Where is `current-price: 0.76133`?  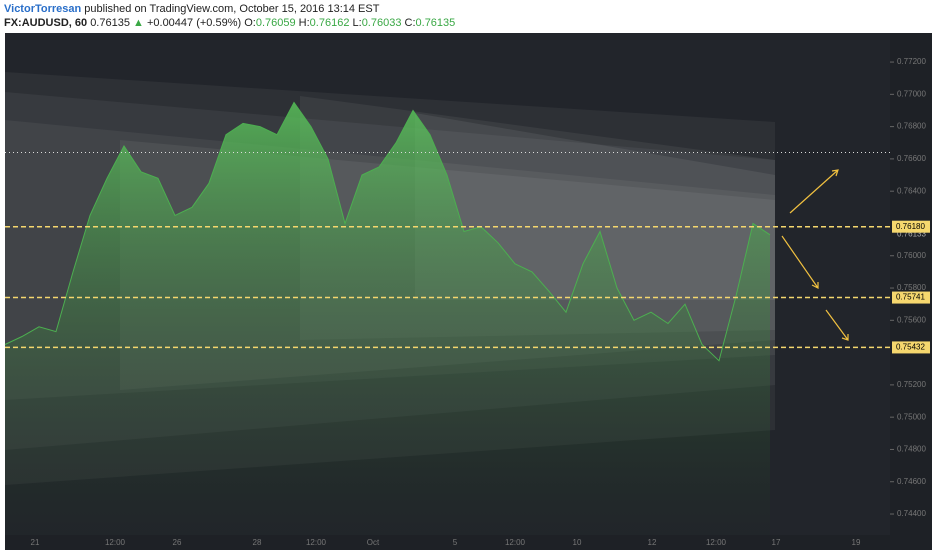
current-price: 0.76133 is located at coordinates (911, 233).